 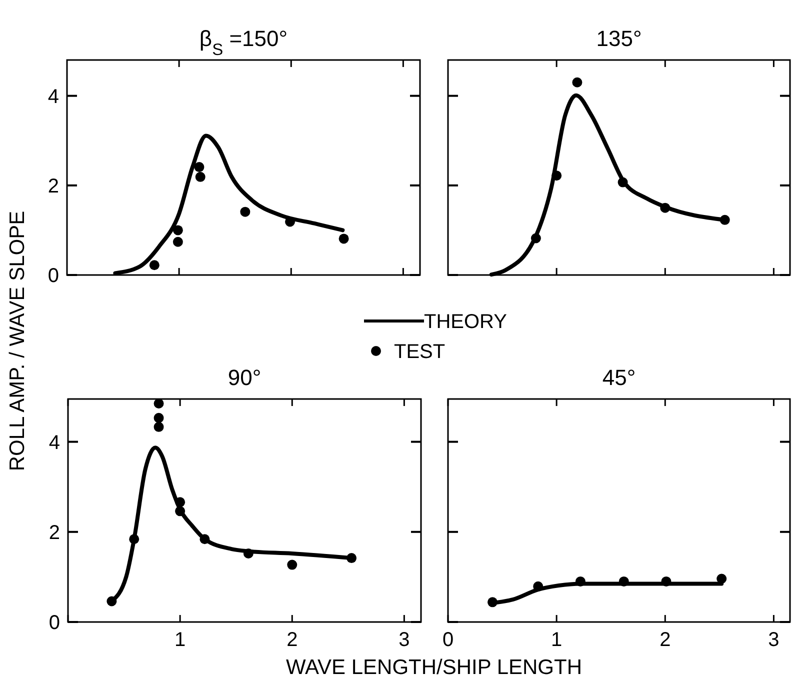 What do you see at coordinates (448, 640) in the screenshot?
I see `x-tick-label: 0` at bounding box center [448, 640].